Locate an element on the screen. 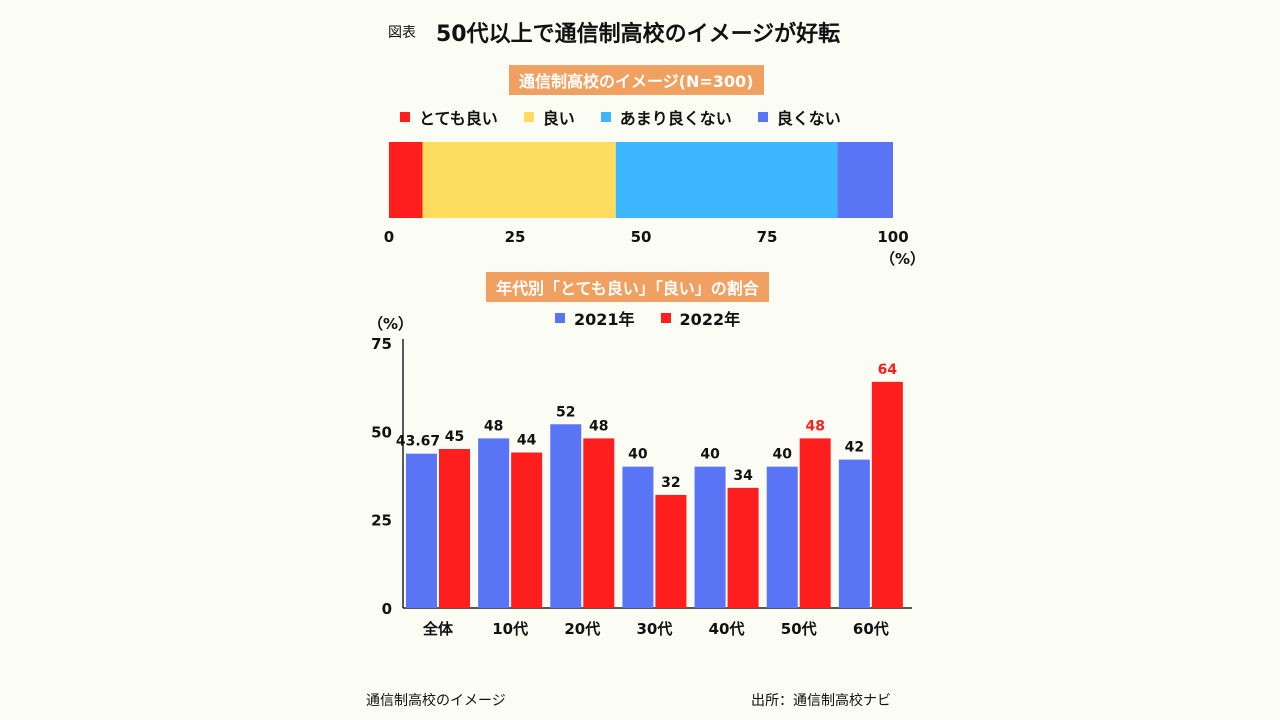 The width and height of the screenshot is (1280, 720). legend-label-2021: 2021年 is located at coordinates (604, 319).